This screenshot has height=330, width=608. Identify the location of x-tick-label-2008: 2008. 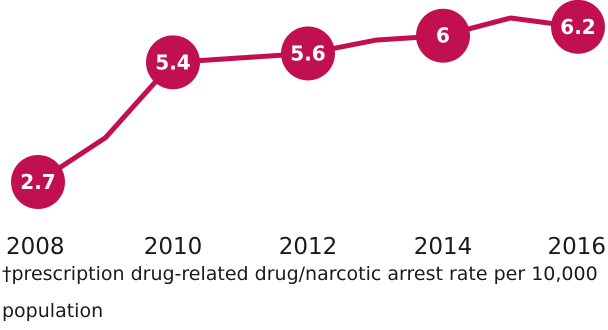
(35, 247).